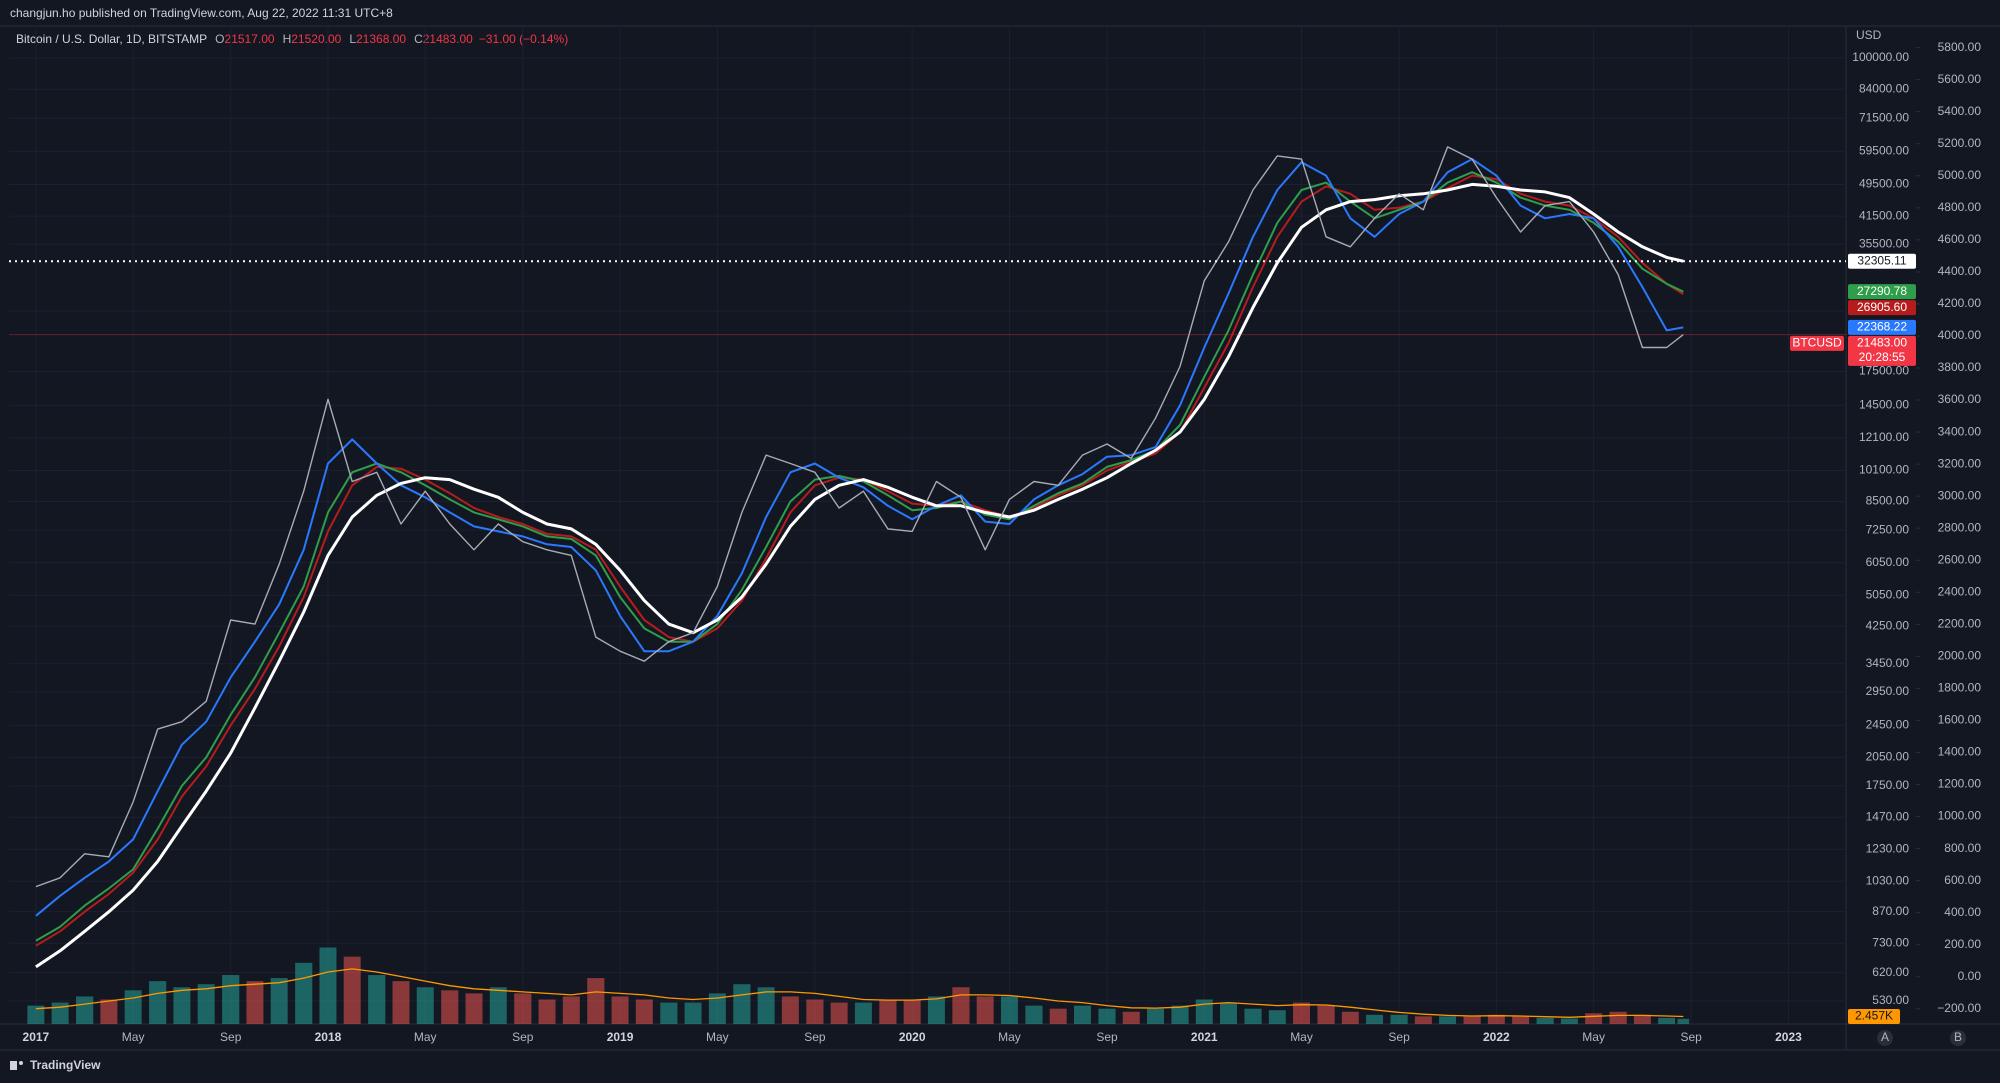 The width and height of the screenshot is (2000, 1083). I want to click on y-tick-label: 620.00, so click(1890, 972).